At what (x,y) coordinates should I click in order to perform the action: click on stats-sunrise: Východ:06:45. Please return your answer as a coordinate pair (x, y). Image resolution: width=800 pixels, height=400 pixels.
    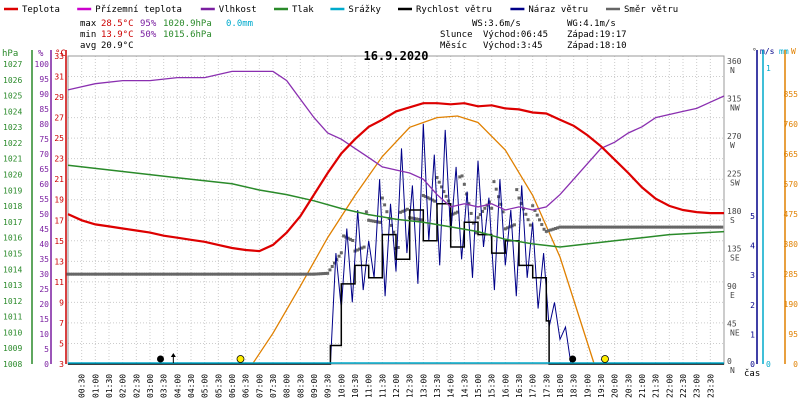
    Looking at the image, I should click on (515, 35).